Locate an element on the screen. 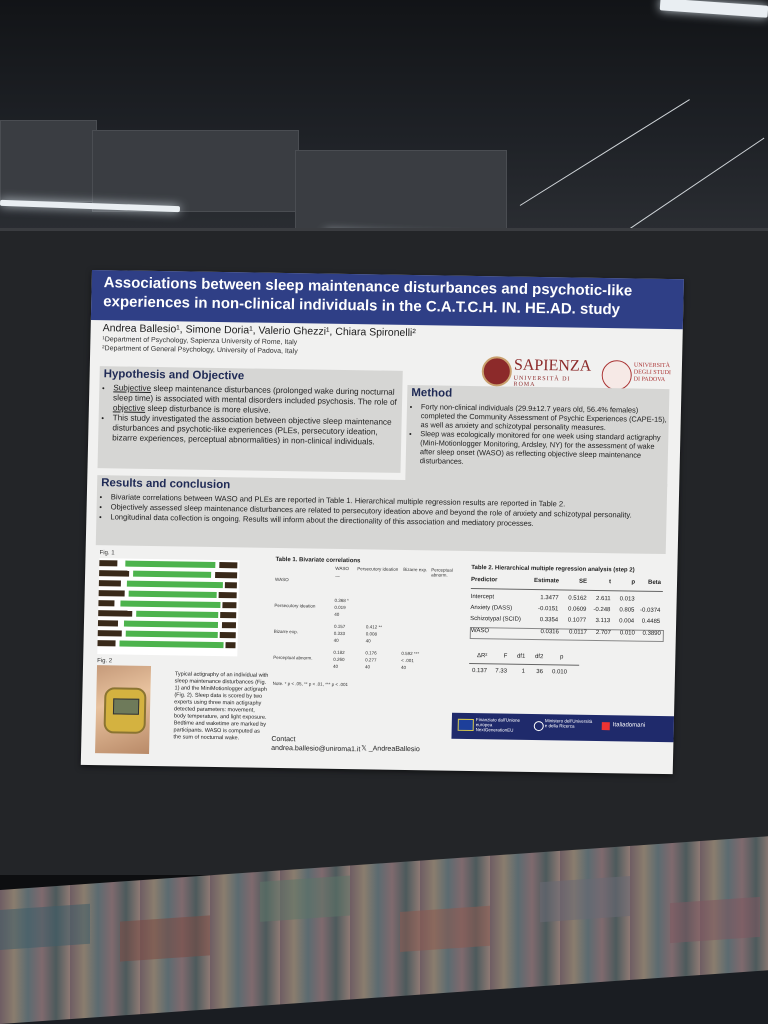 This screenshot has height=1024, width=768. table2-cell: 0.0117 is located at coordinates (577, 632).